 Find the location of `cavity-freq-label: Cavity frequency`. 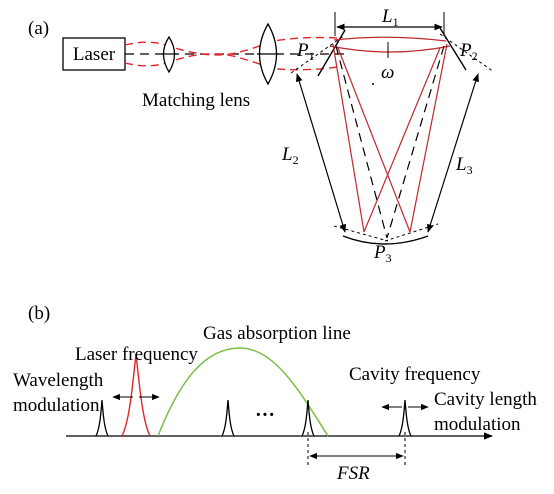

cavity-freq-label: Cavity frequency is located at coordinates (415, 374).